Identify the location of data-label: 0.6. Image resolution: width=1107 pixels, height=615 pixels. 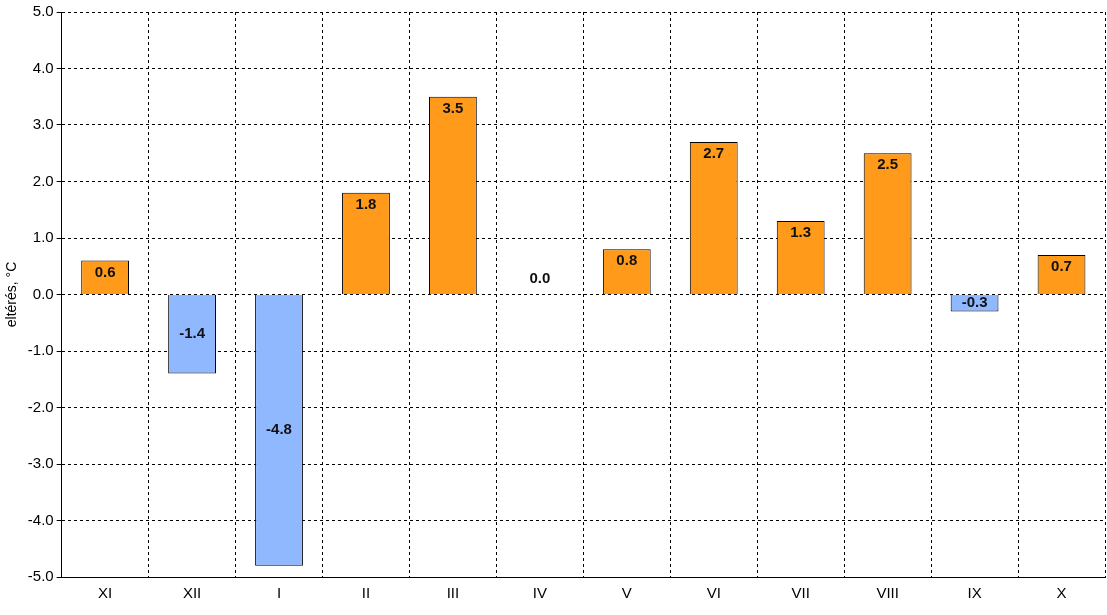
(105, 271).